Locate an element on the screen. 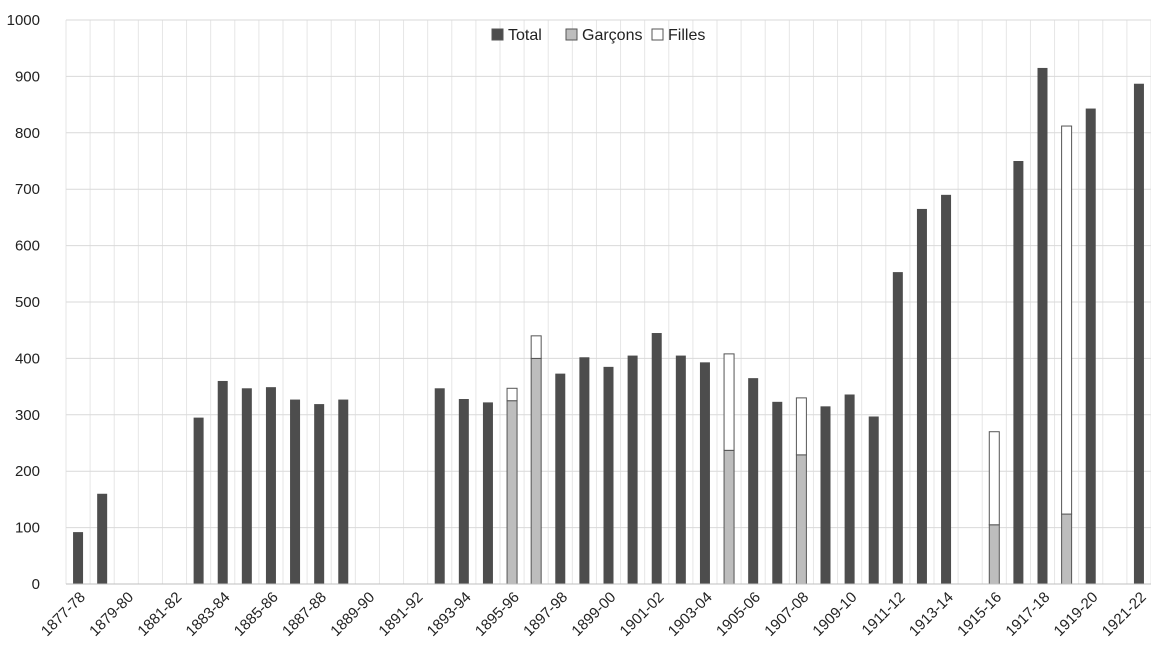 The image size is (1151, 657). x-tick-label: 1899-00 is located at coordinates (593, 614).